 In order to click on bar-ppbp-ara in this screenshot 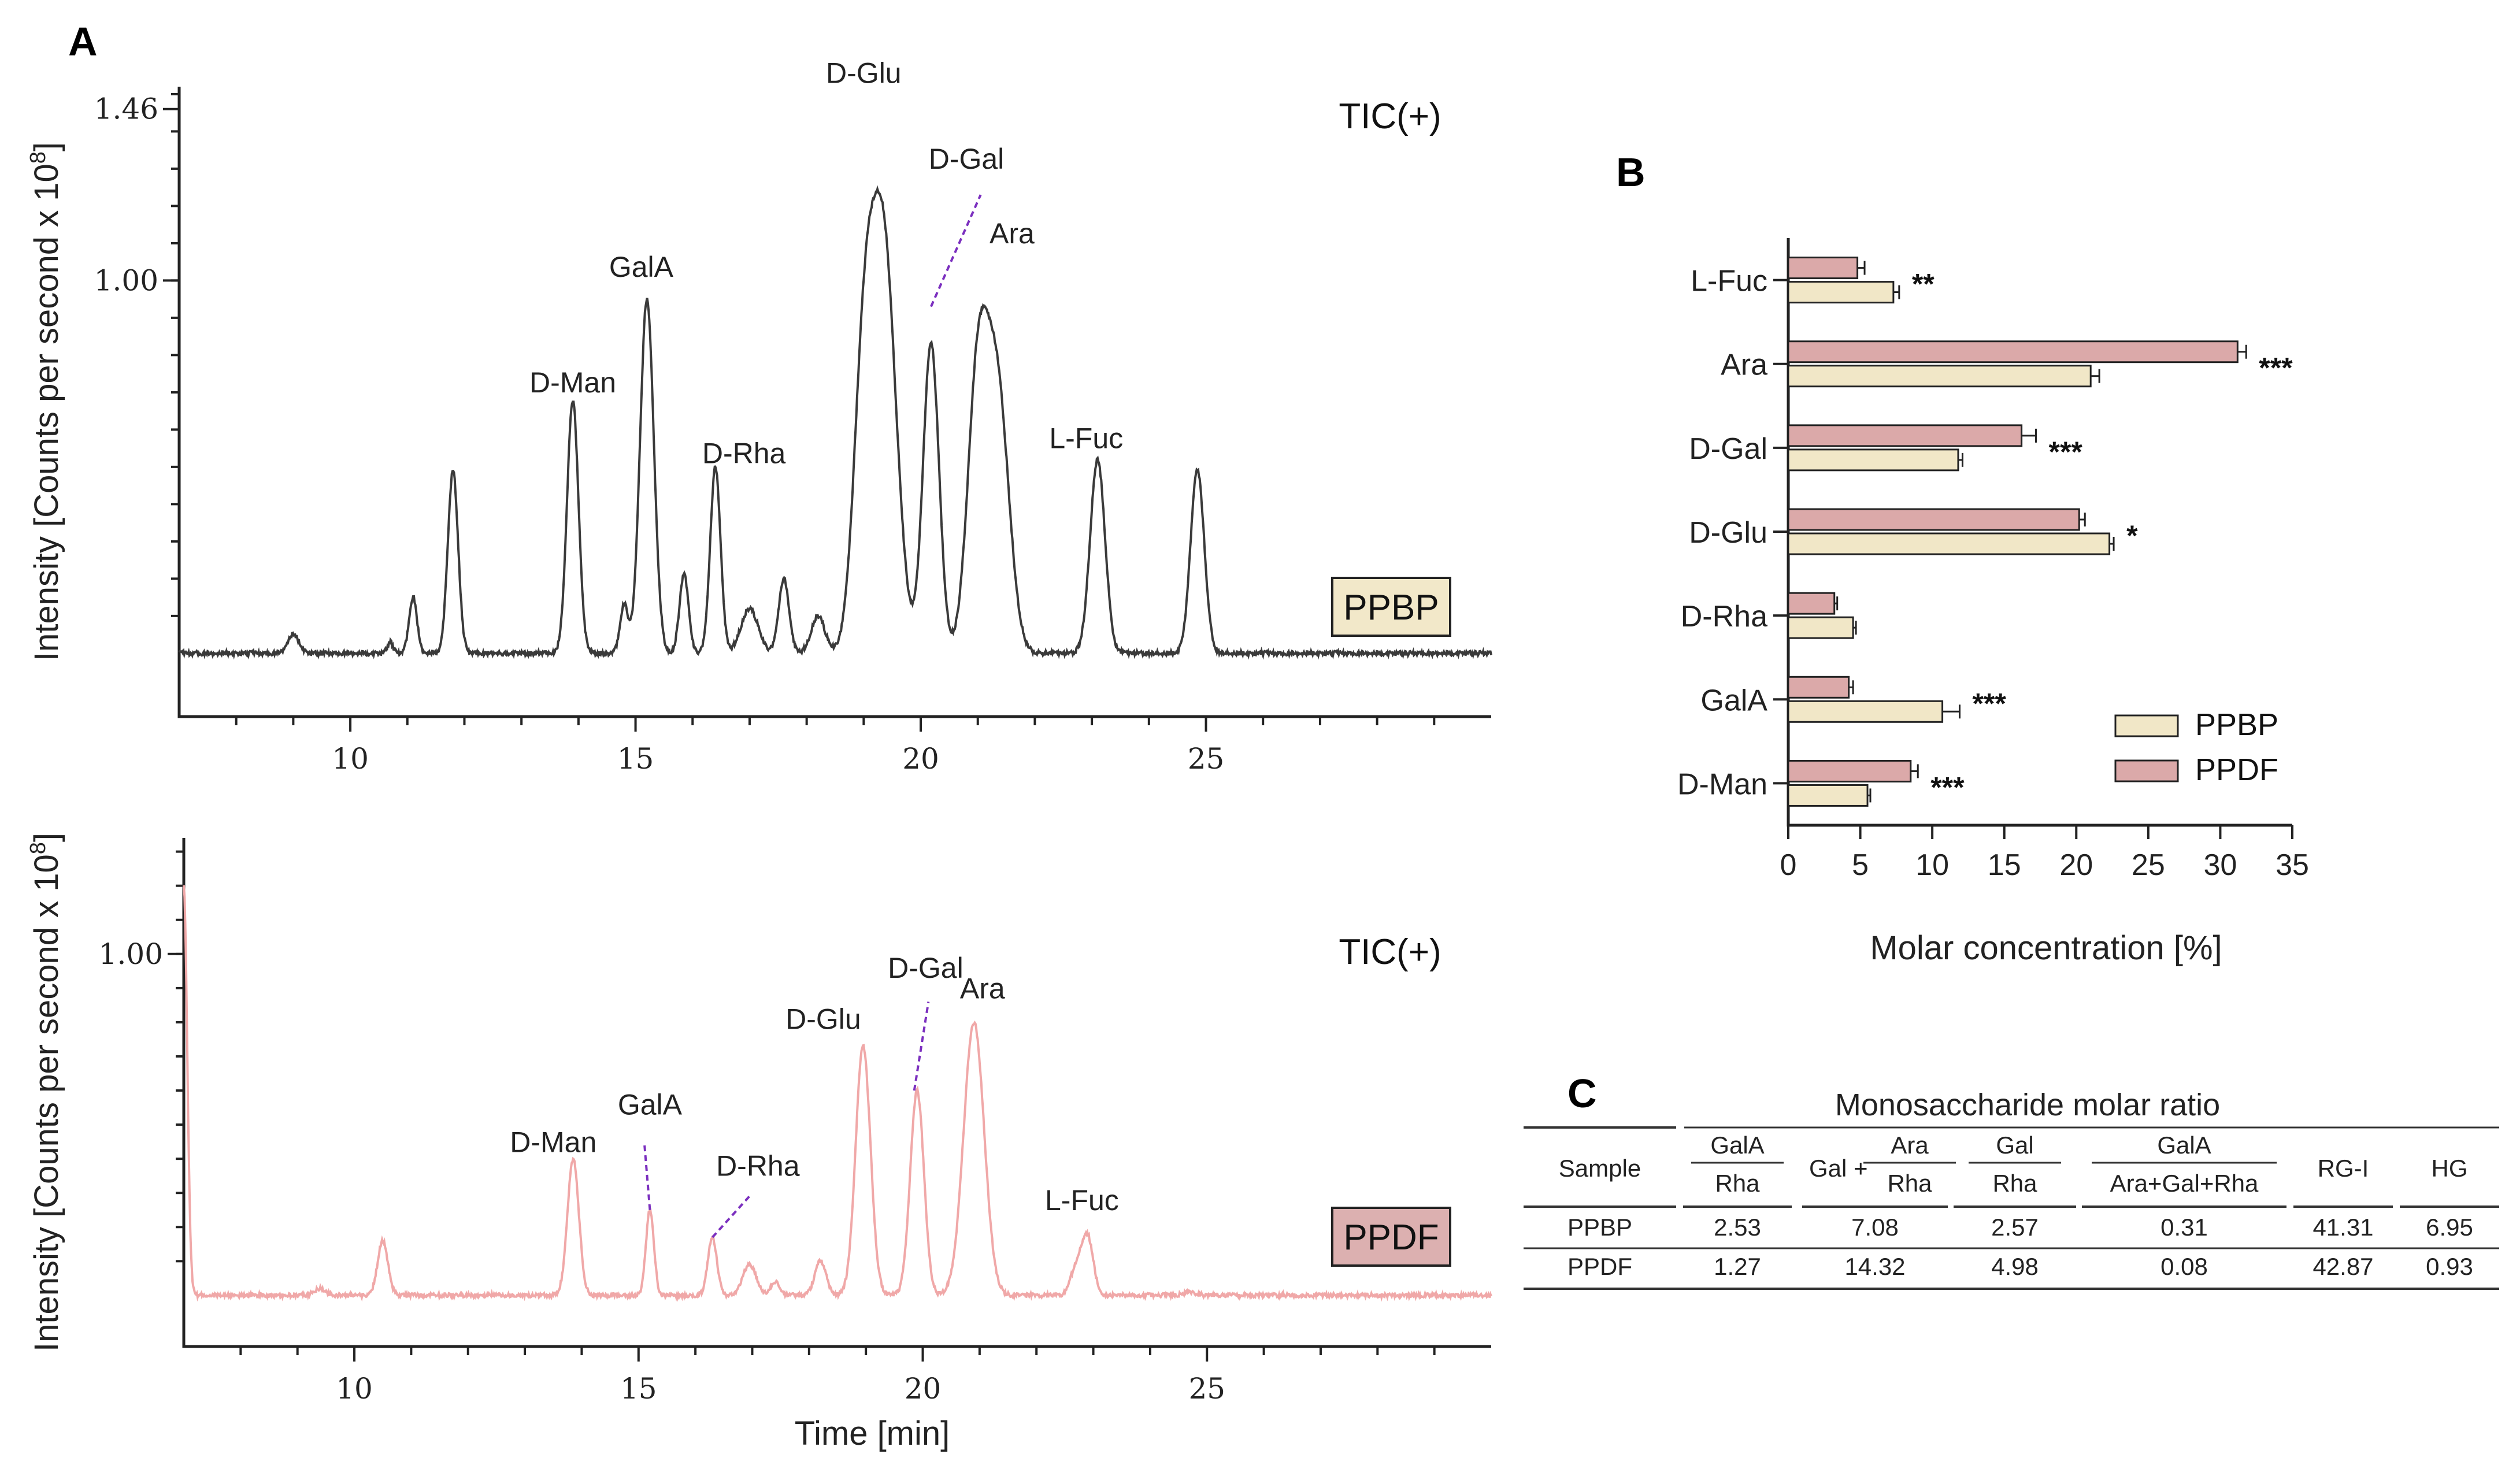, I will do `click(1939, 377)`.